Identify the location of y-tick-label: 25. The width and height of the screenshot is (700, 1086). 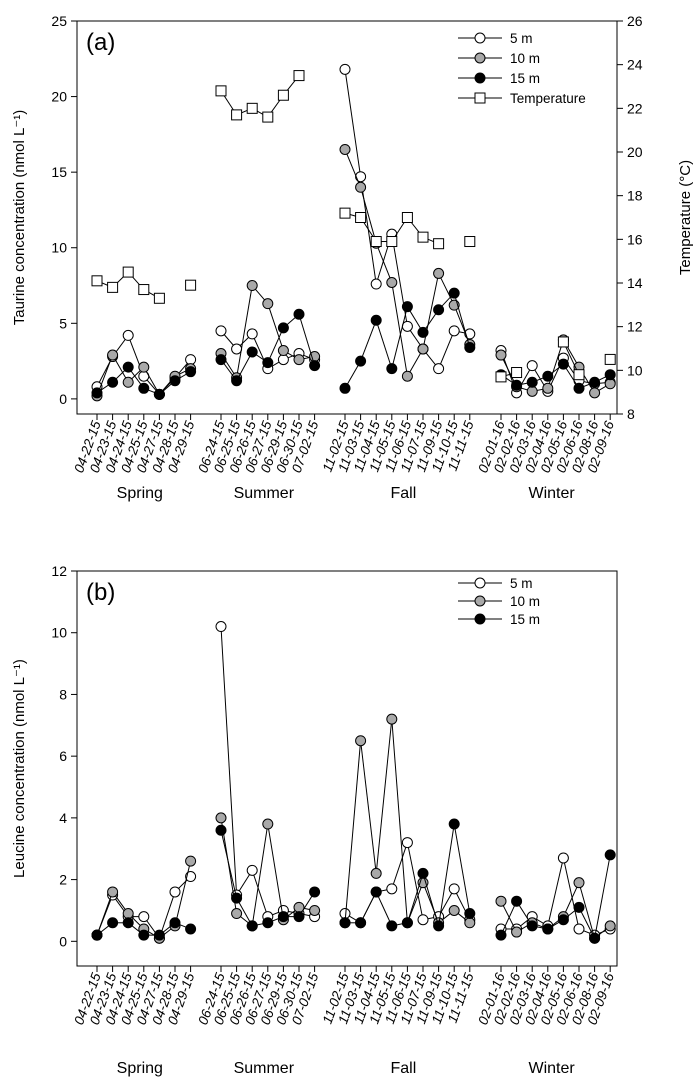
(59, 21).